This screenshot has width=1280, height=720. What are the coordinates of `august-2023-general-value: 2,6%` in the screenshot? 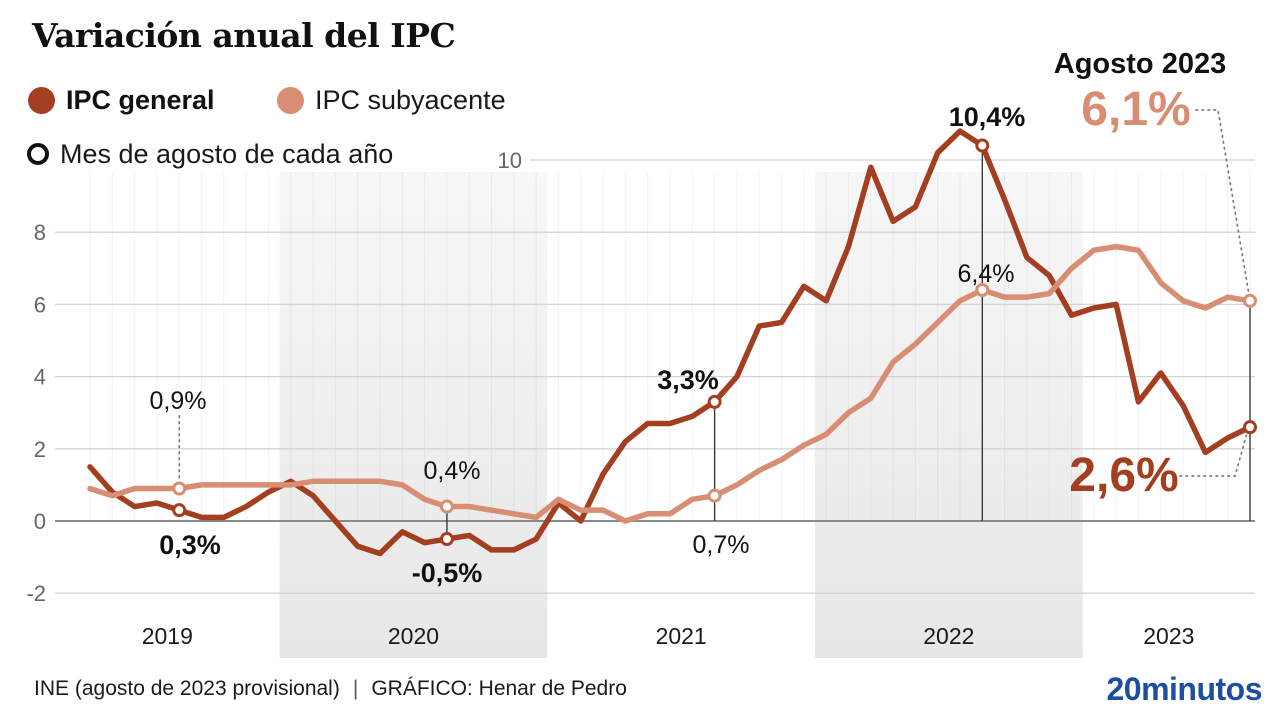 It's located at (1124, 475).